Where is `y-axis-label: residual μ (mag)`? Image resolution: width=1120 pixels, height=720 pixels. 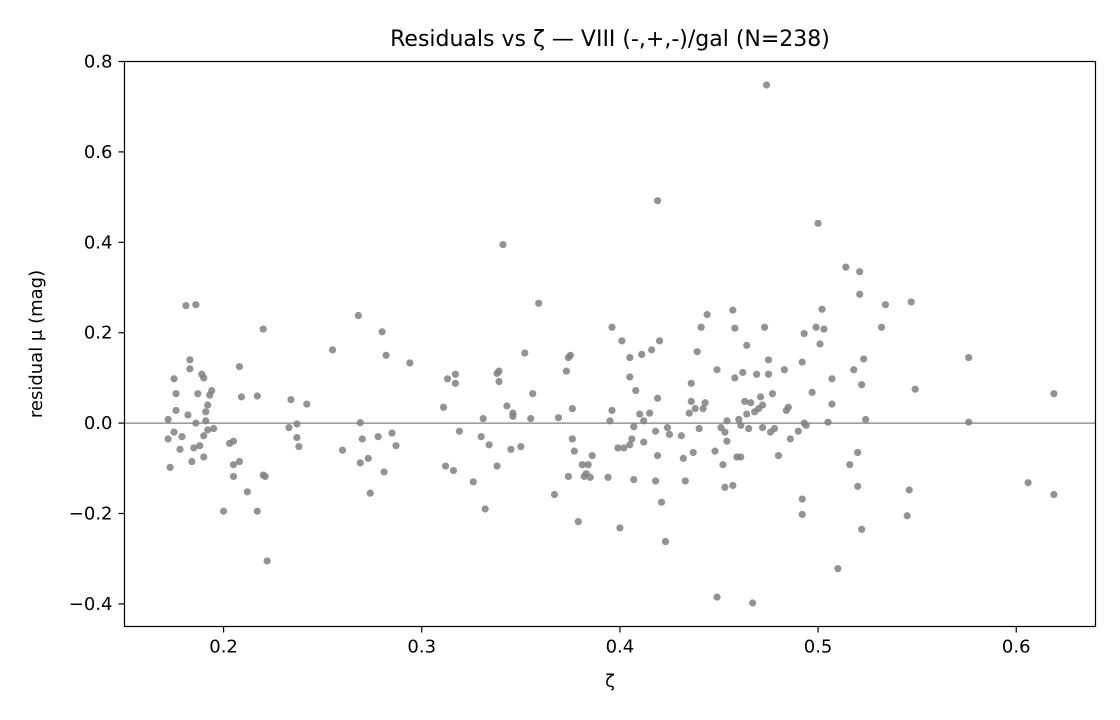
y-axis-label: residual μ (mag) is located at coordinates (36, 344).